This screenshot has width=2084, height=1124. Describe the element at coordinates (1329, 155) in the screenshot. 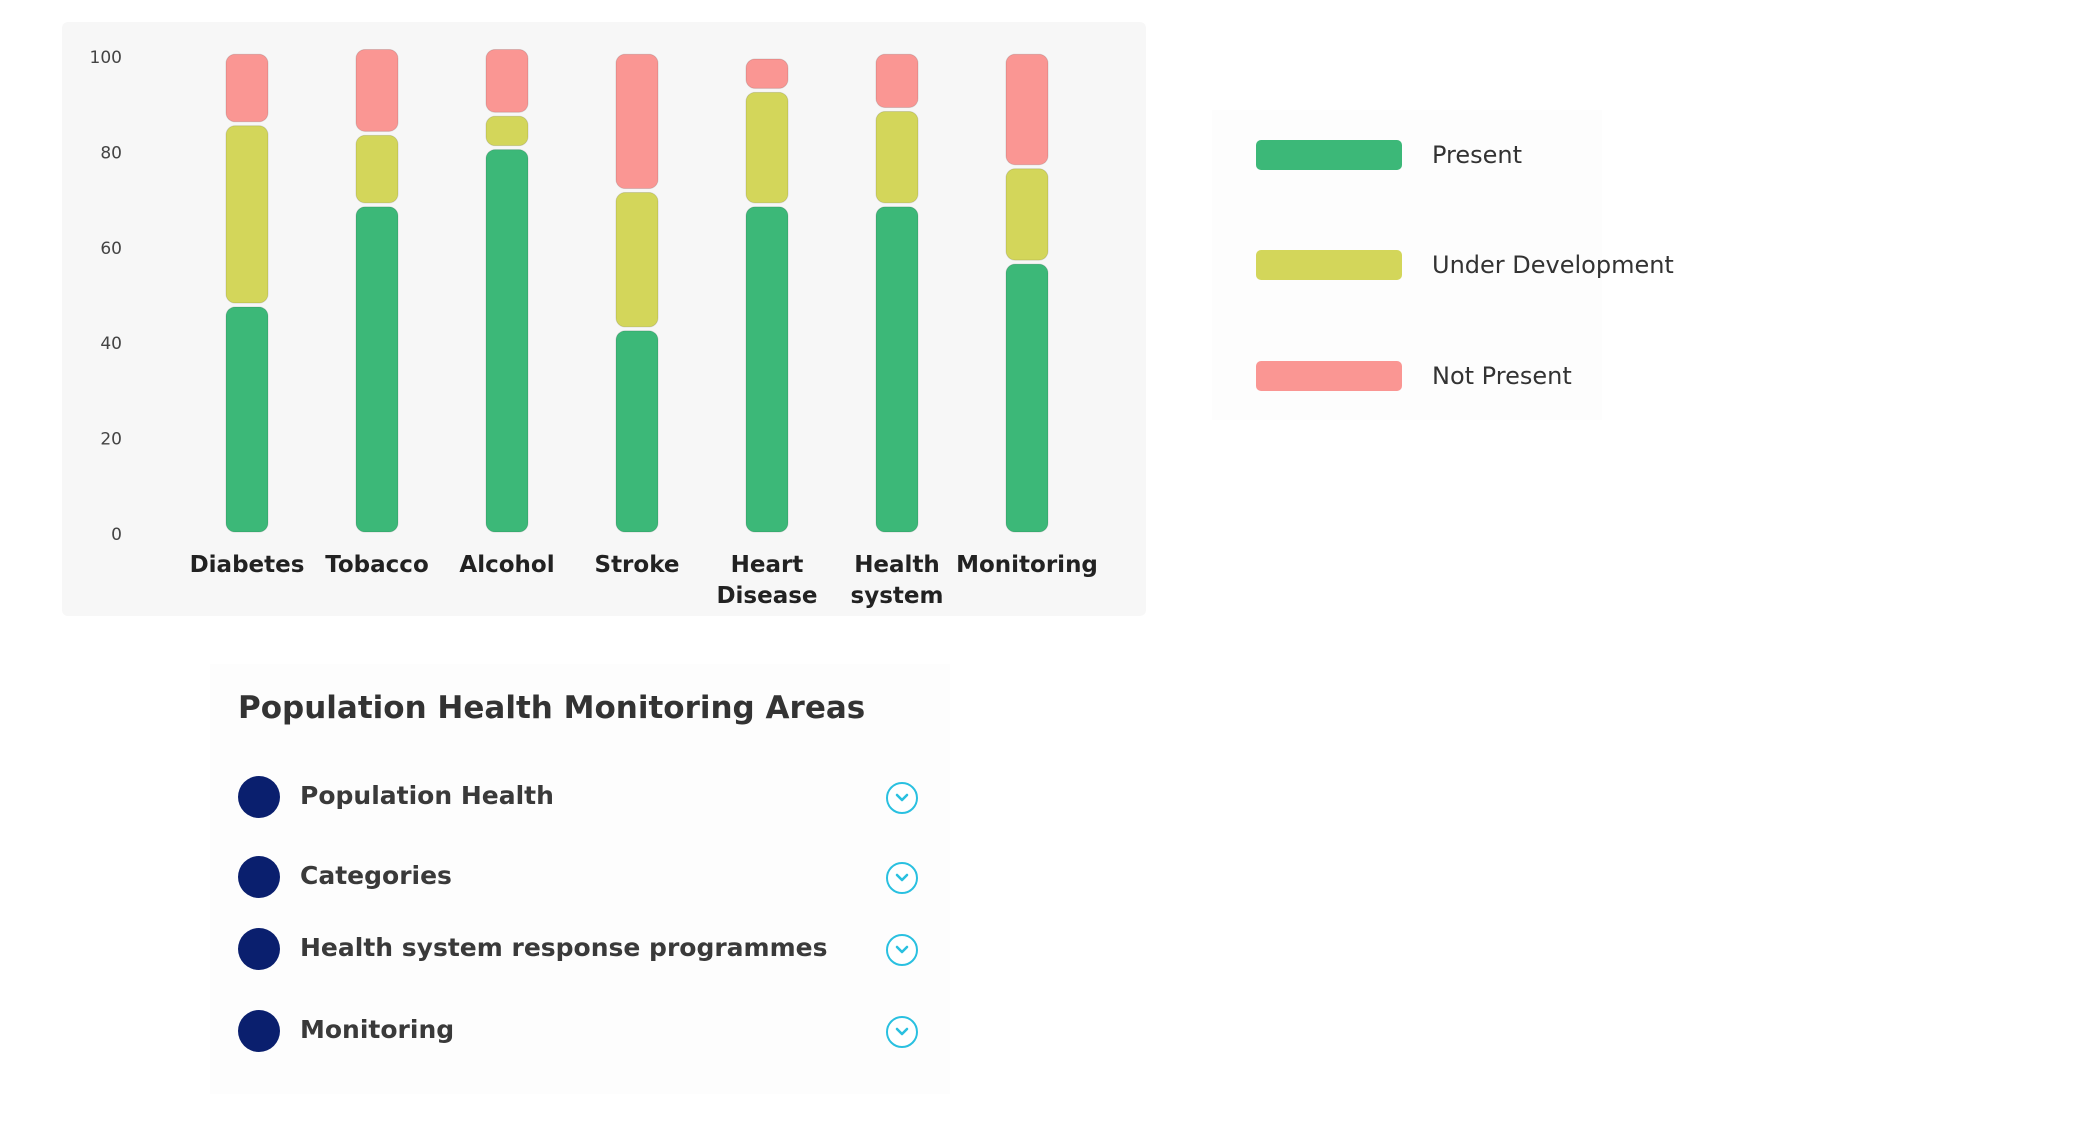

I see `legend-swatch-present` at that location.